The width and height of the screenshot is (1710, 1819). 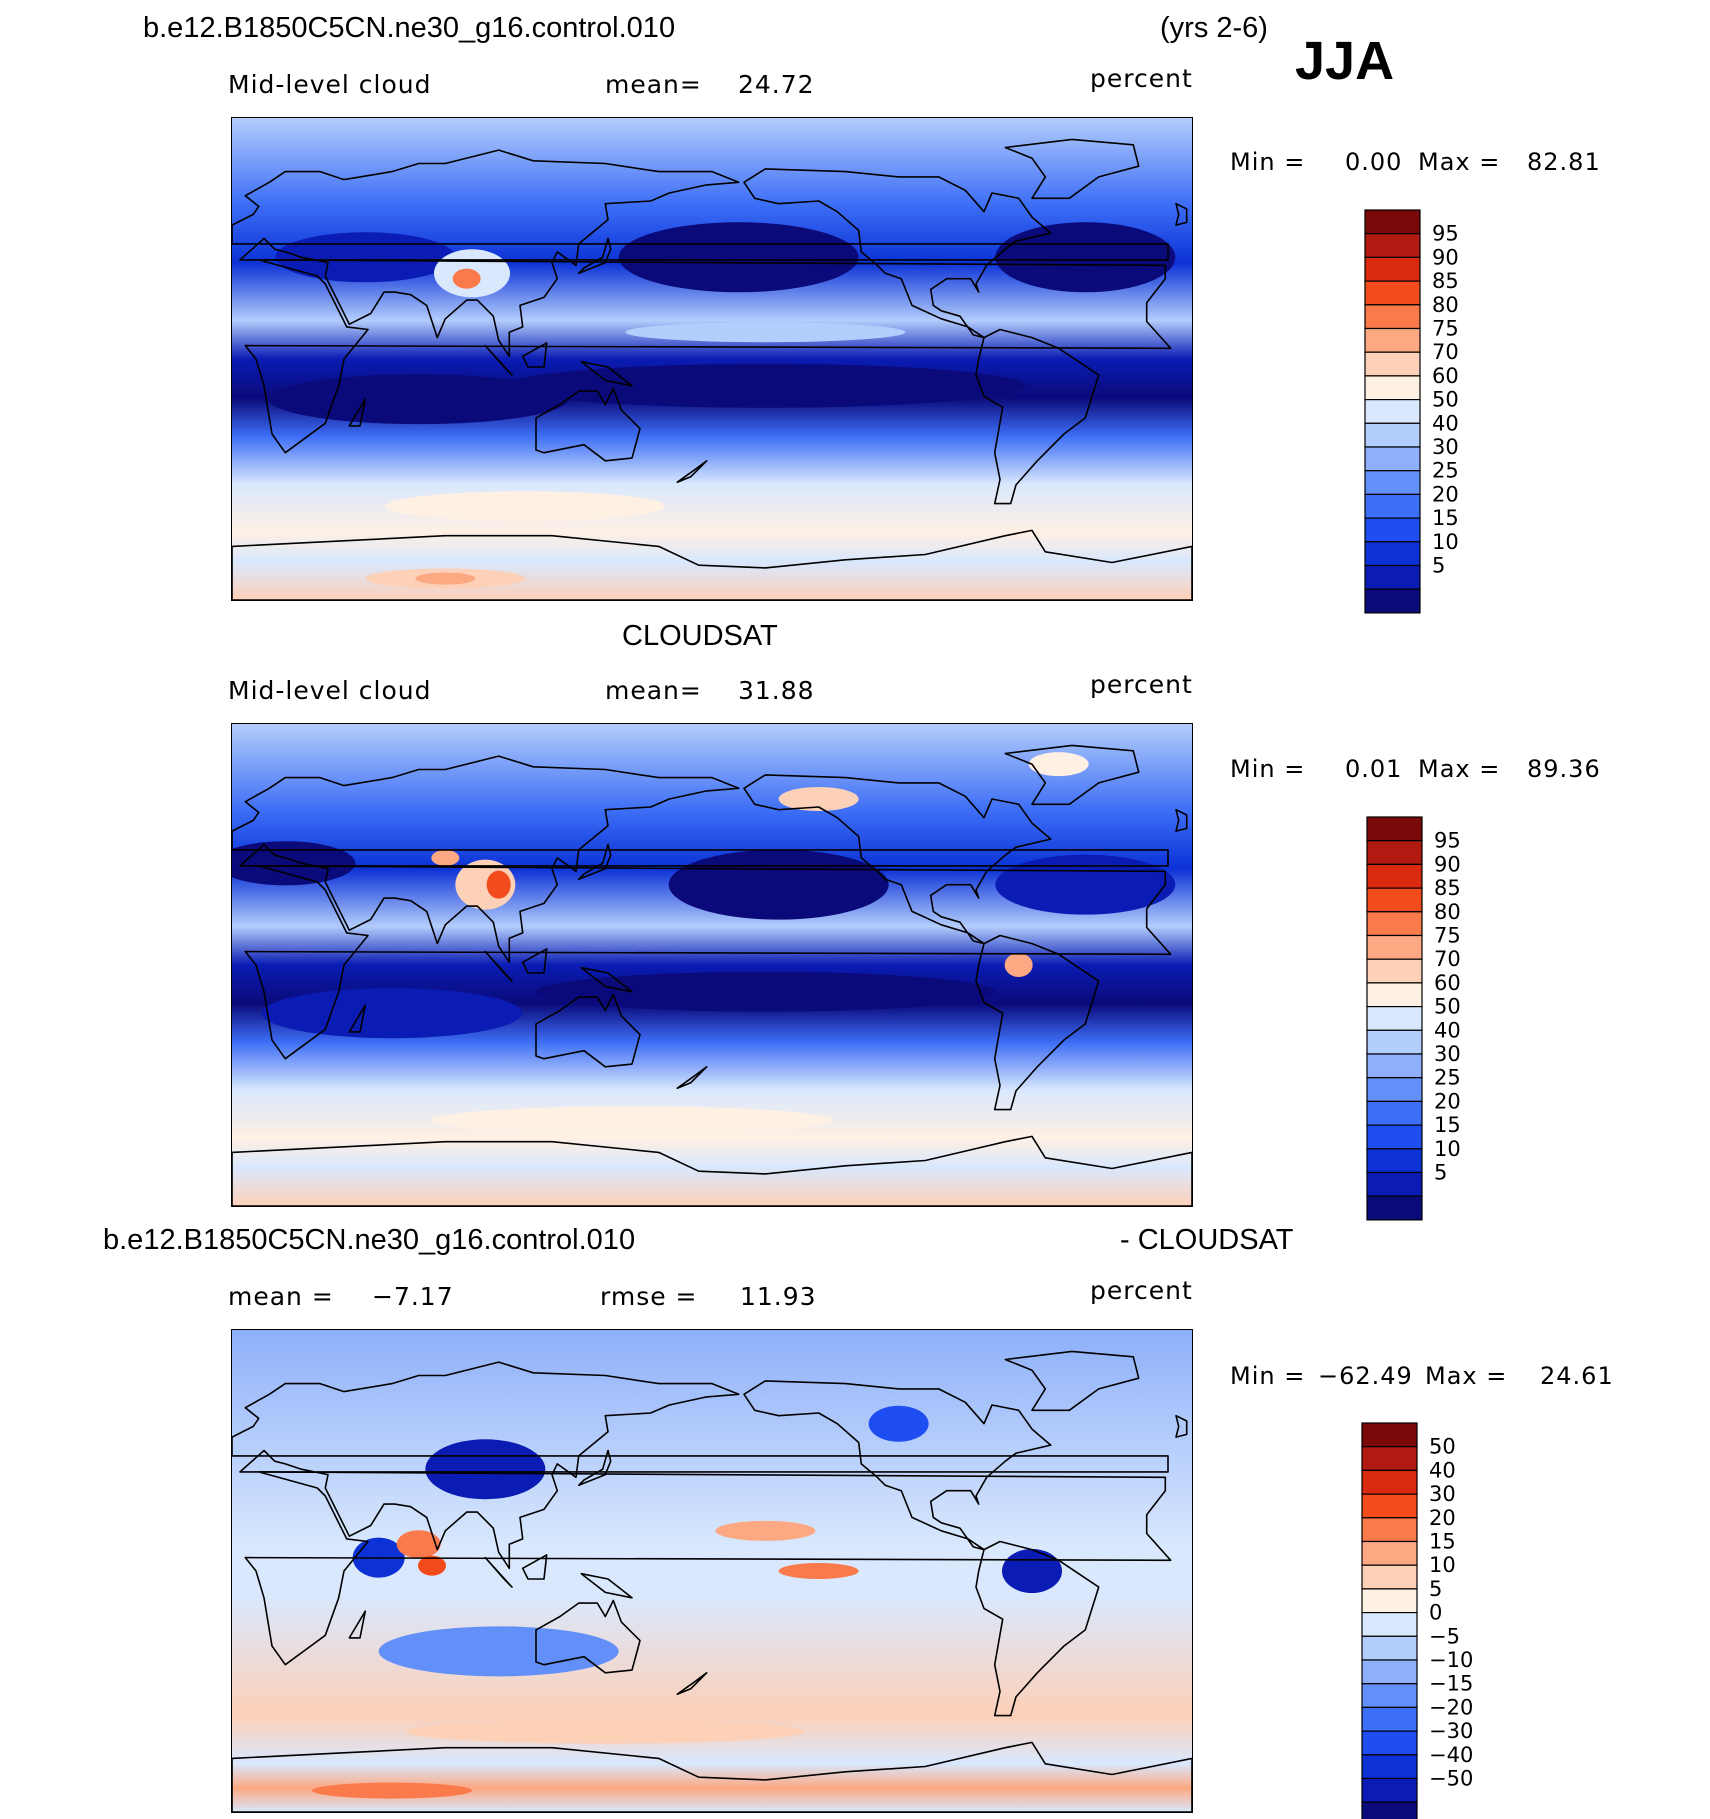 What do you see at coordinates (700, 636) in the screenshot?
I see `panel2-title: CLOUDSAT` at bounding box center [700, 636].